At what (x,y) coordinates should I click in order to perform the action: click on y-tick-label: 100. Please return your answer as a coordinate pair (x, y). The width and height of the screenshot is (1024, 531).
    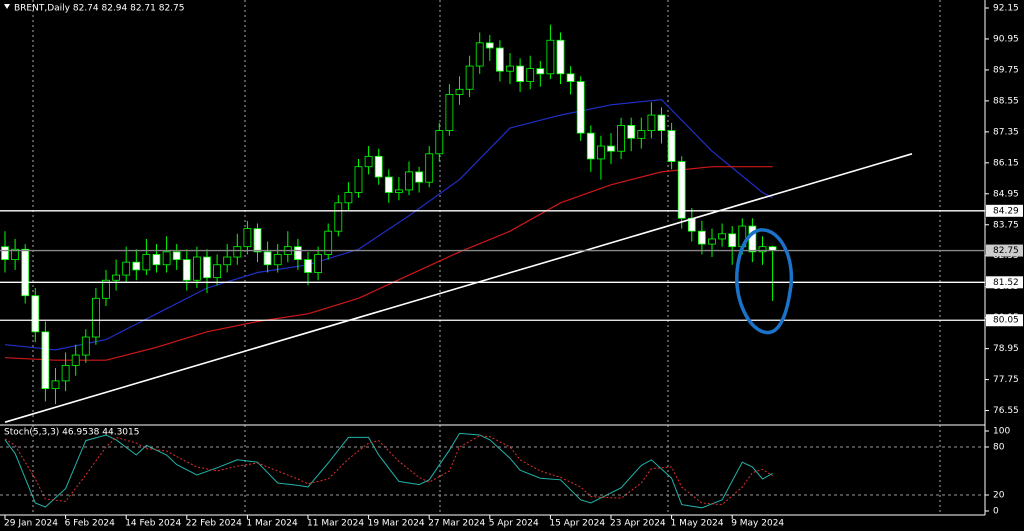
    Looking at the image, I should click on (1001, 432).